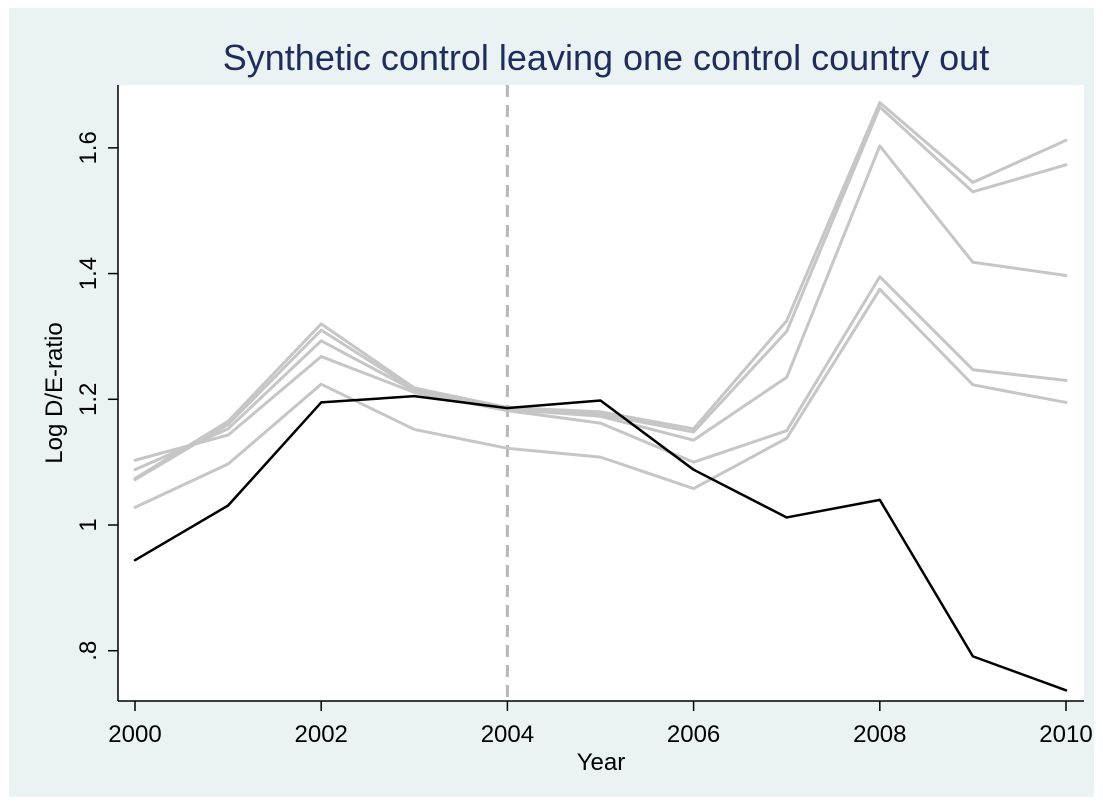 The image size is (1103, 805). I want to click on y-tick-label: 1.2, so click(88, 399).